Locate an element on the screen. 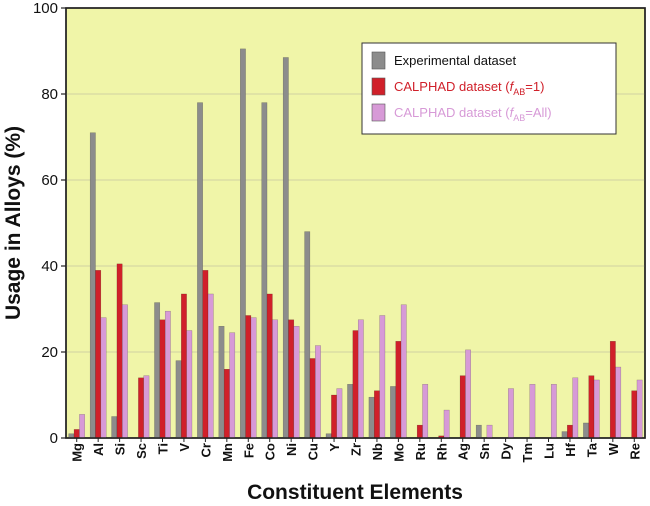 The width and height of the screenshot is (650, 506). x-tick-label: Cr is located at coordinates (205, 450).